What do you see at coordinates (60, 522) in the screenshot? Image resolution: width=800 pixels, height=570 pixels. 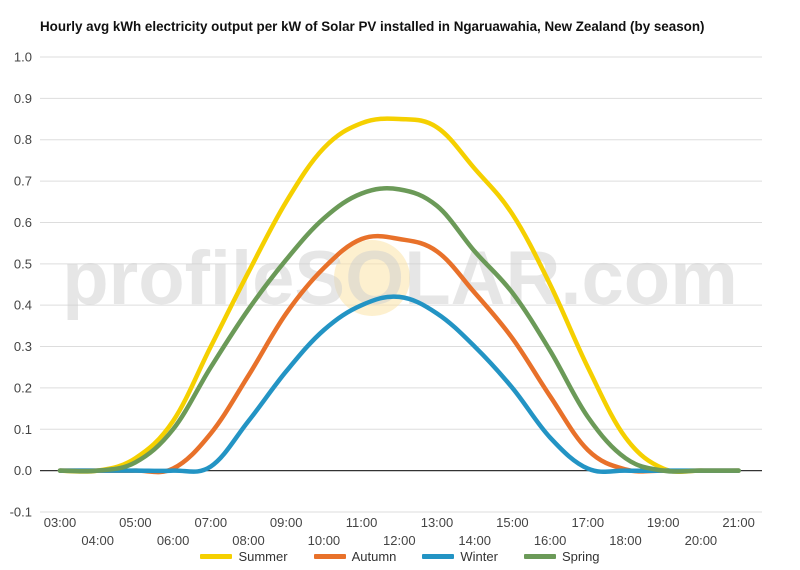 I see `x-tick-label: 03:00` at bounding box center [60, 522].